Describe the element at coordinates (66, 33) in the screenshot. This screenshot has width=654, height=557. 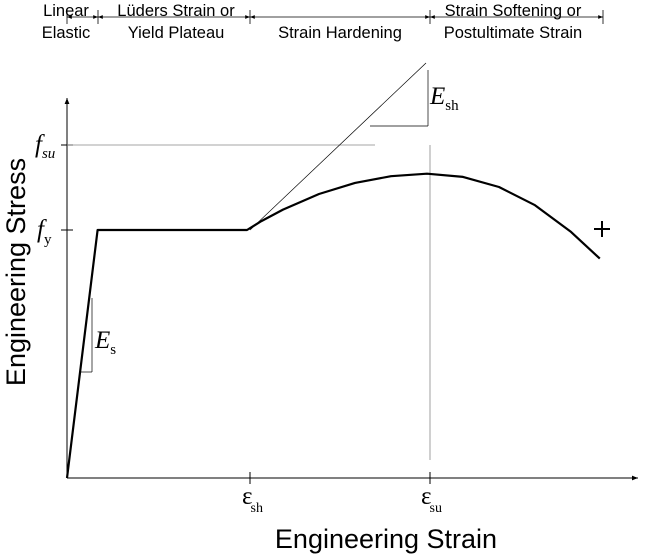
I see `region-linear-elastic-line2: Elastic` at that location.